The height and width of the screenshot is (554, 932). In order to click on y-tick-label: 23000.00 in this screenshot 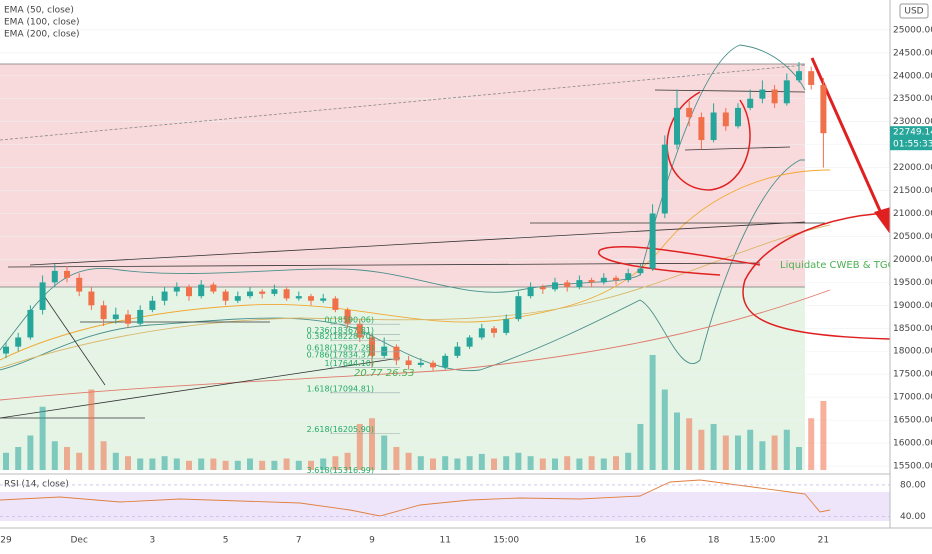, I will do `click(912, 122)`.